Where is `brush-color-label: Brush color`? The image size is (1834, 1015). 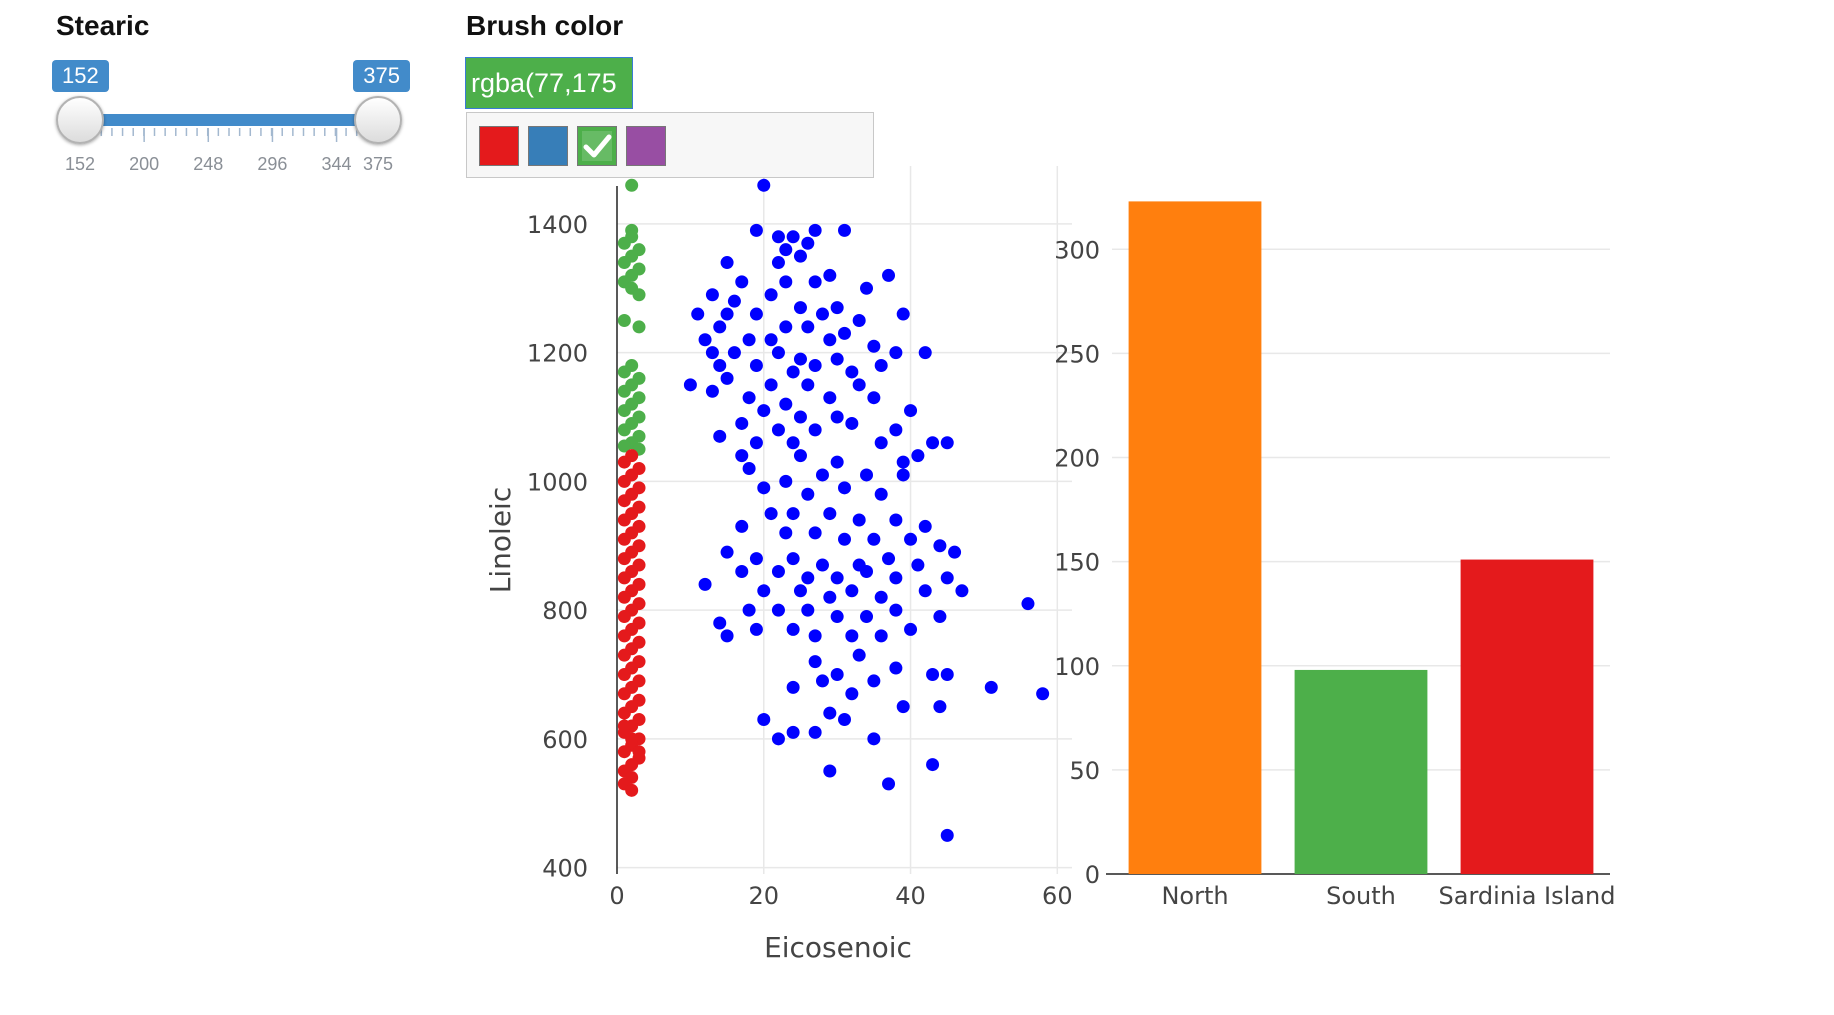 brush-color-label: Brush color is located at coordinates (545, 25).